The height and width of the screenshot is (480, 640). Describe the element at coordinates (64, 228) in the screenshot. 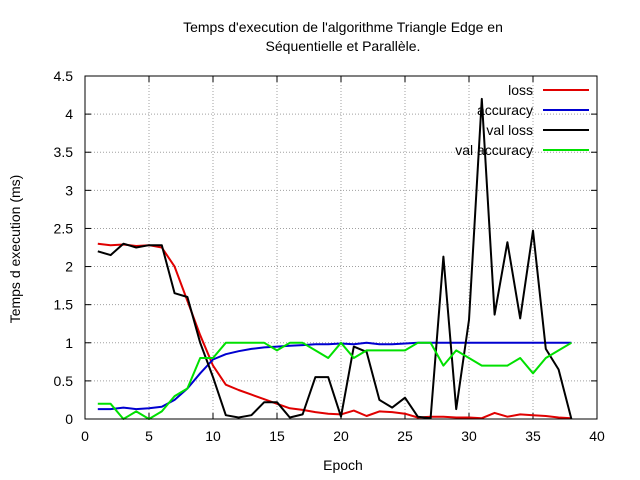

I see `y-tick-label: 2.5` at that location.